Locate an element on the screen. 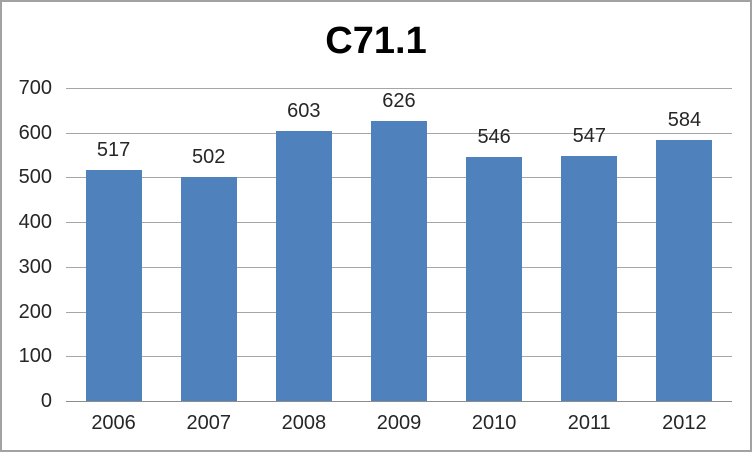 The height and width of the screenshot is (452, 752). bar-value-label-2007: 502 is located at coordinates (209, 156).